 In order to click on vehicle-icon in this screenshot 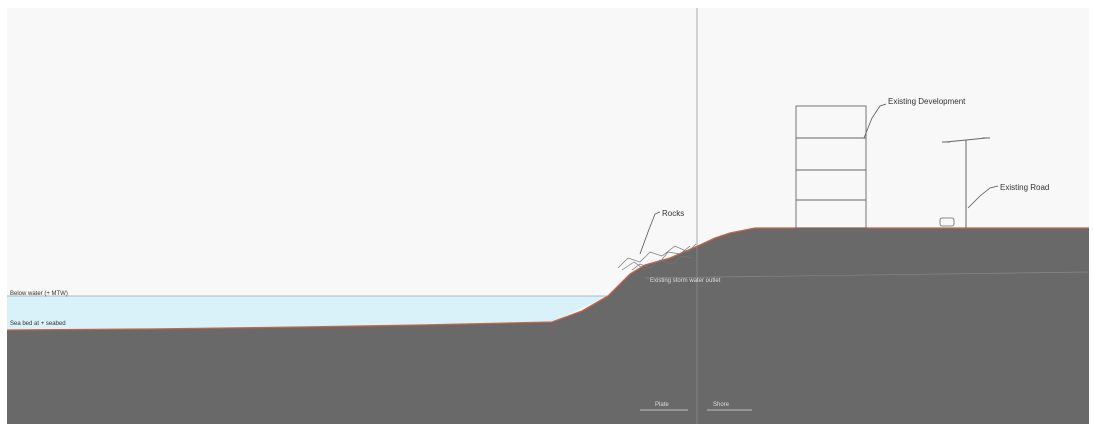, I will do `click(947, 222)`.